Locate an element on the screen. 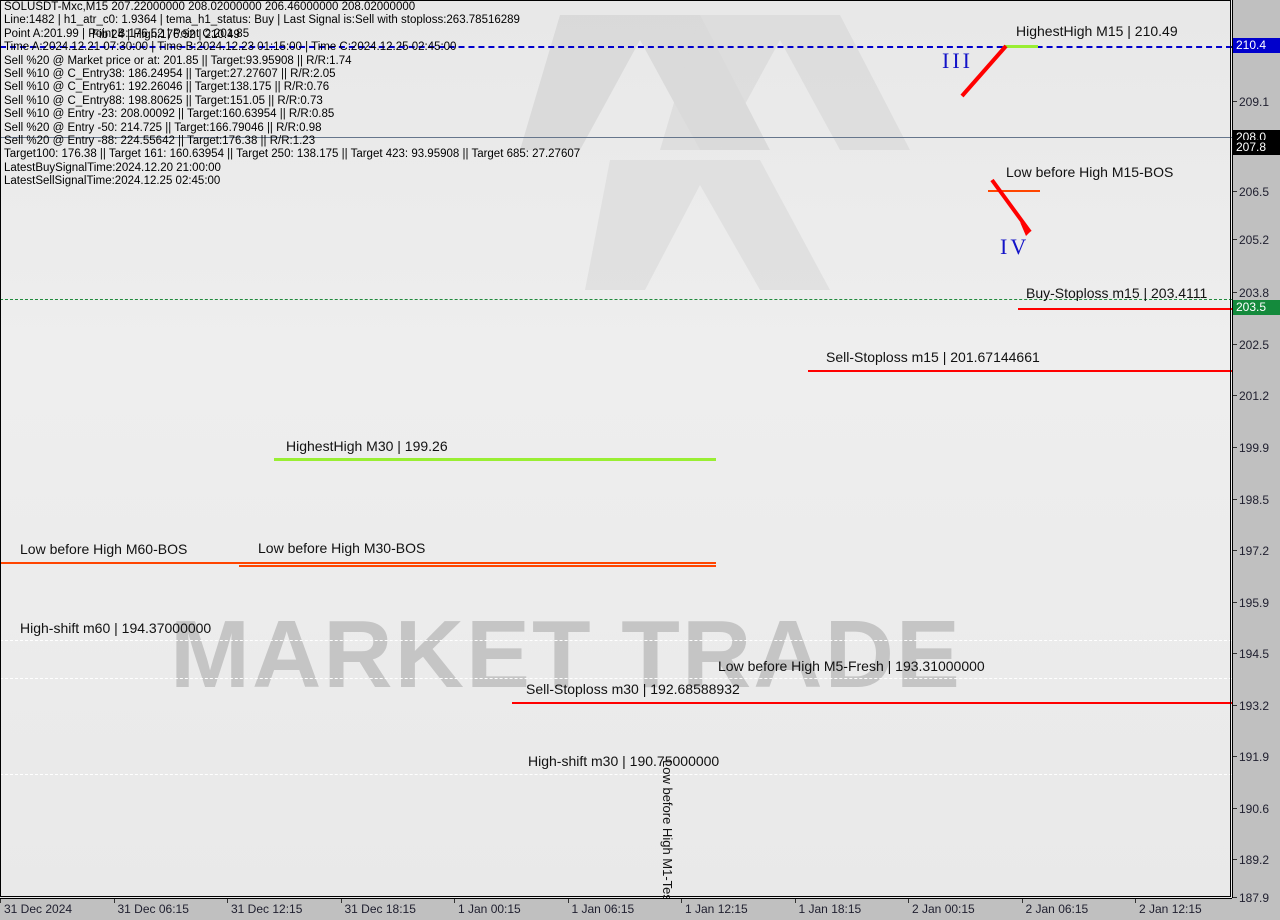 Image resolution: width=1280 pixels, height=920 pixels. info-line-13: LatestSellSignalTime:2024.12.25 02:45:00 is located at coordinates (112, 181).